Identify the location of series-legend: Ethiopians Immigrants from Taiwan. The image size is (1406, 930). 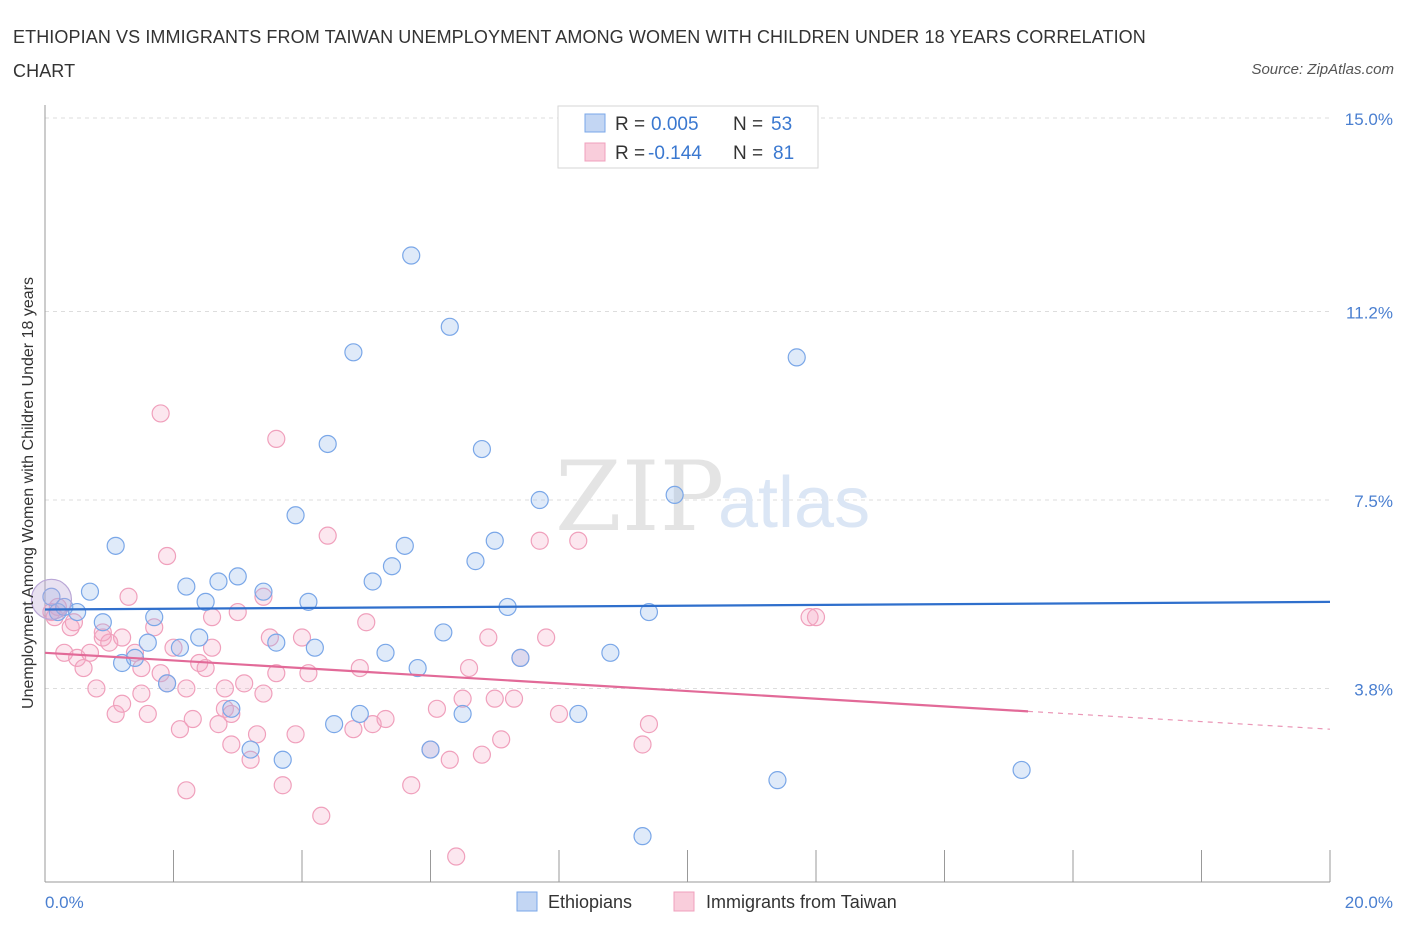
(706, 901).